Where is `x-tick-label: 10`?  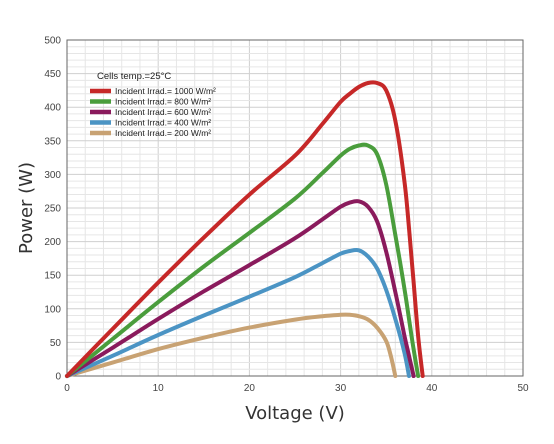
x-tick-label: 10 is located at coordinates (159, 388).